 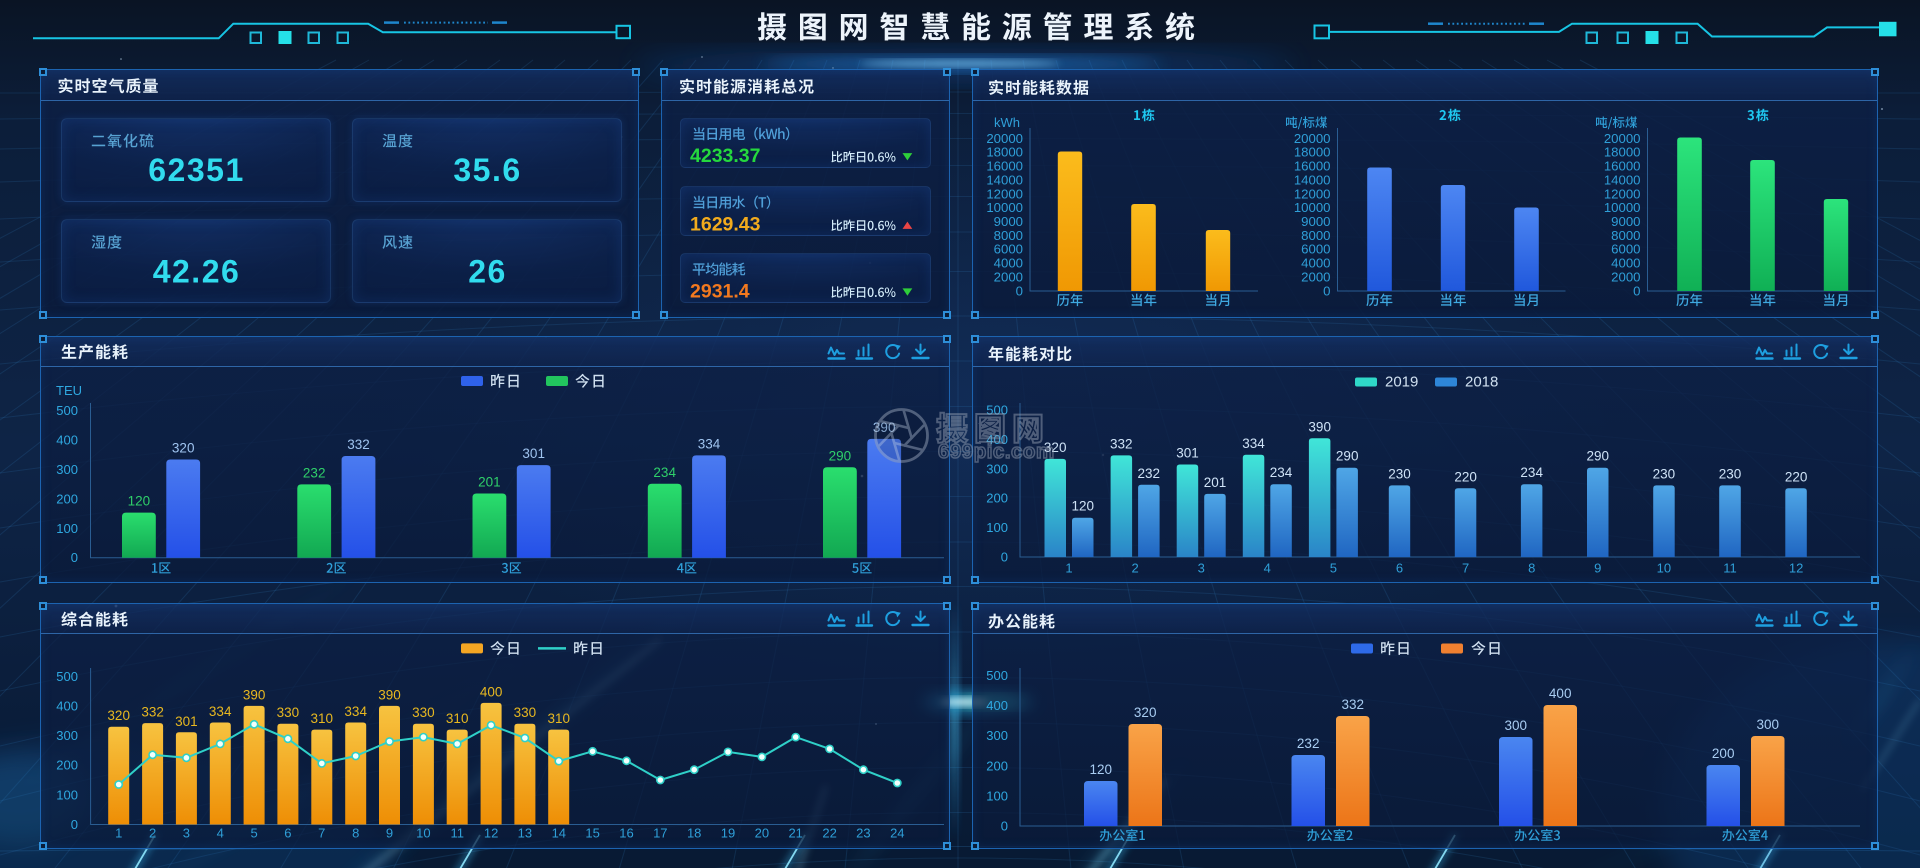 I want to click on svg-text: 7, so click(x=321, y=833).